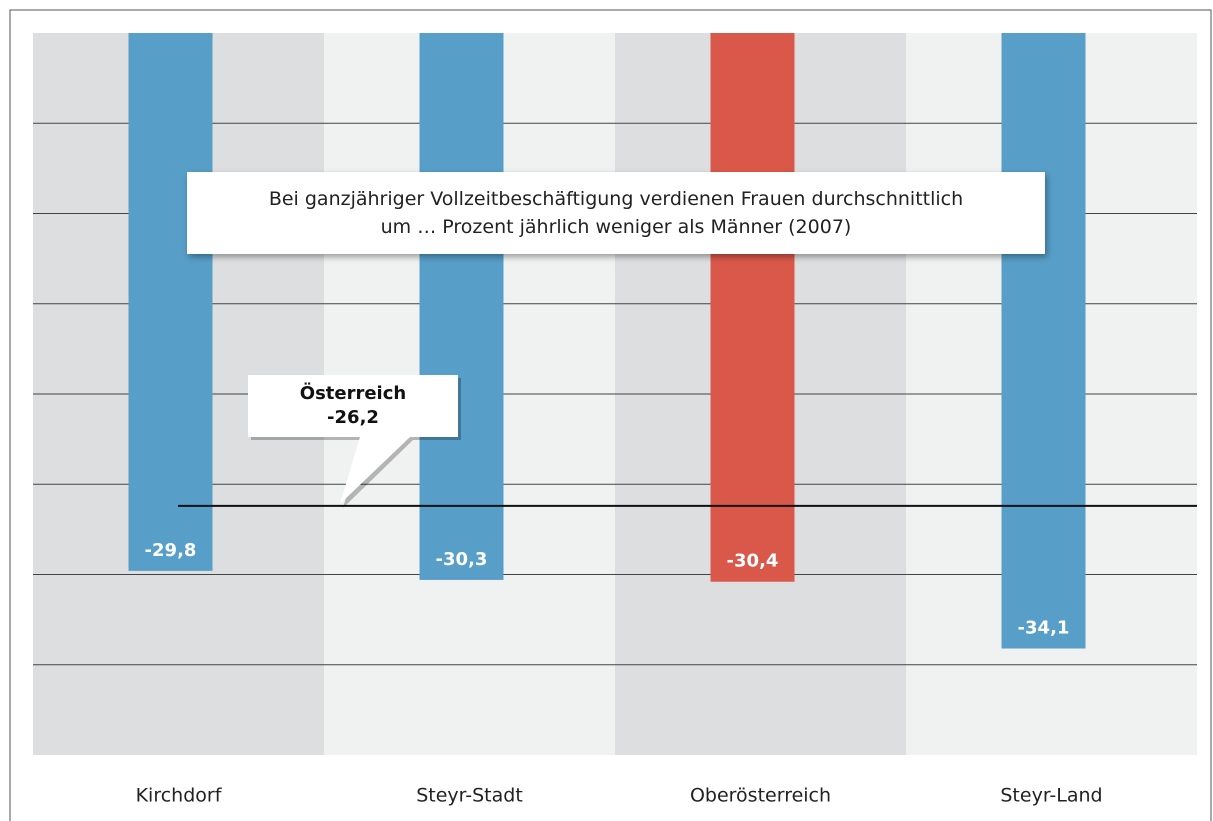 This screenshot has width=1213, height=821. I want to click on callout-box, so click(353, 439).